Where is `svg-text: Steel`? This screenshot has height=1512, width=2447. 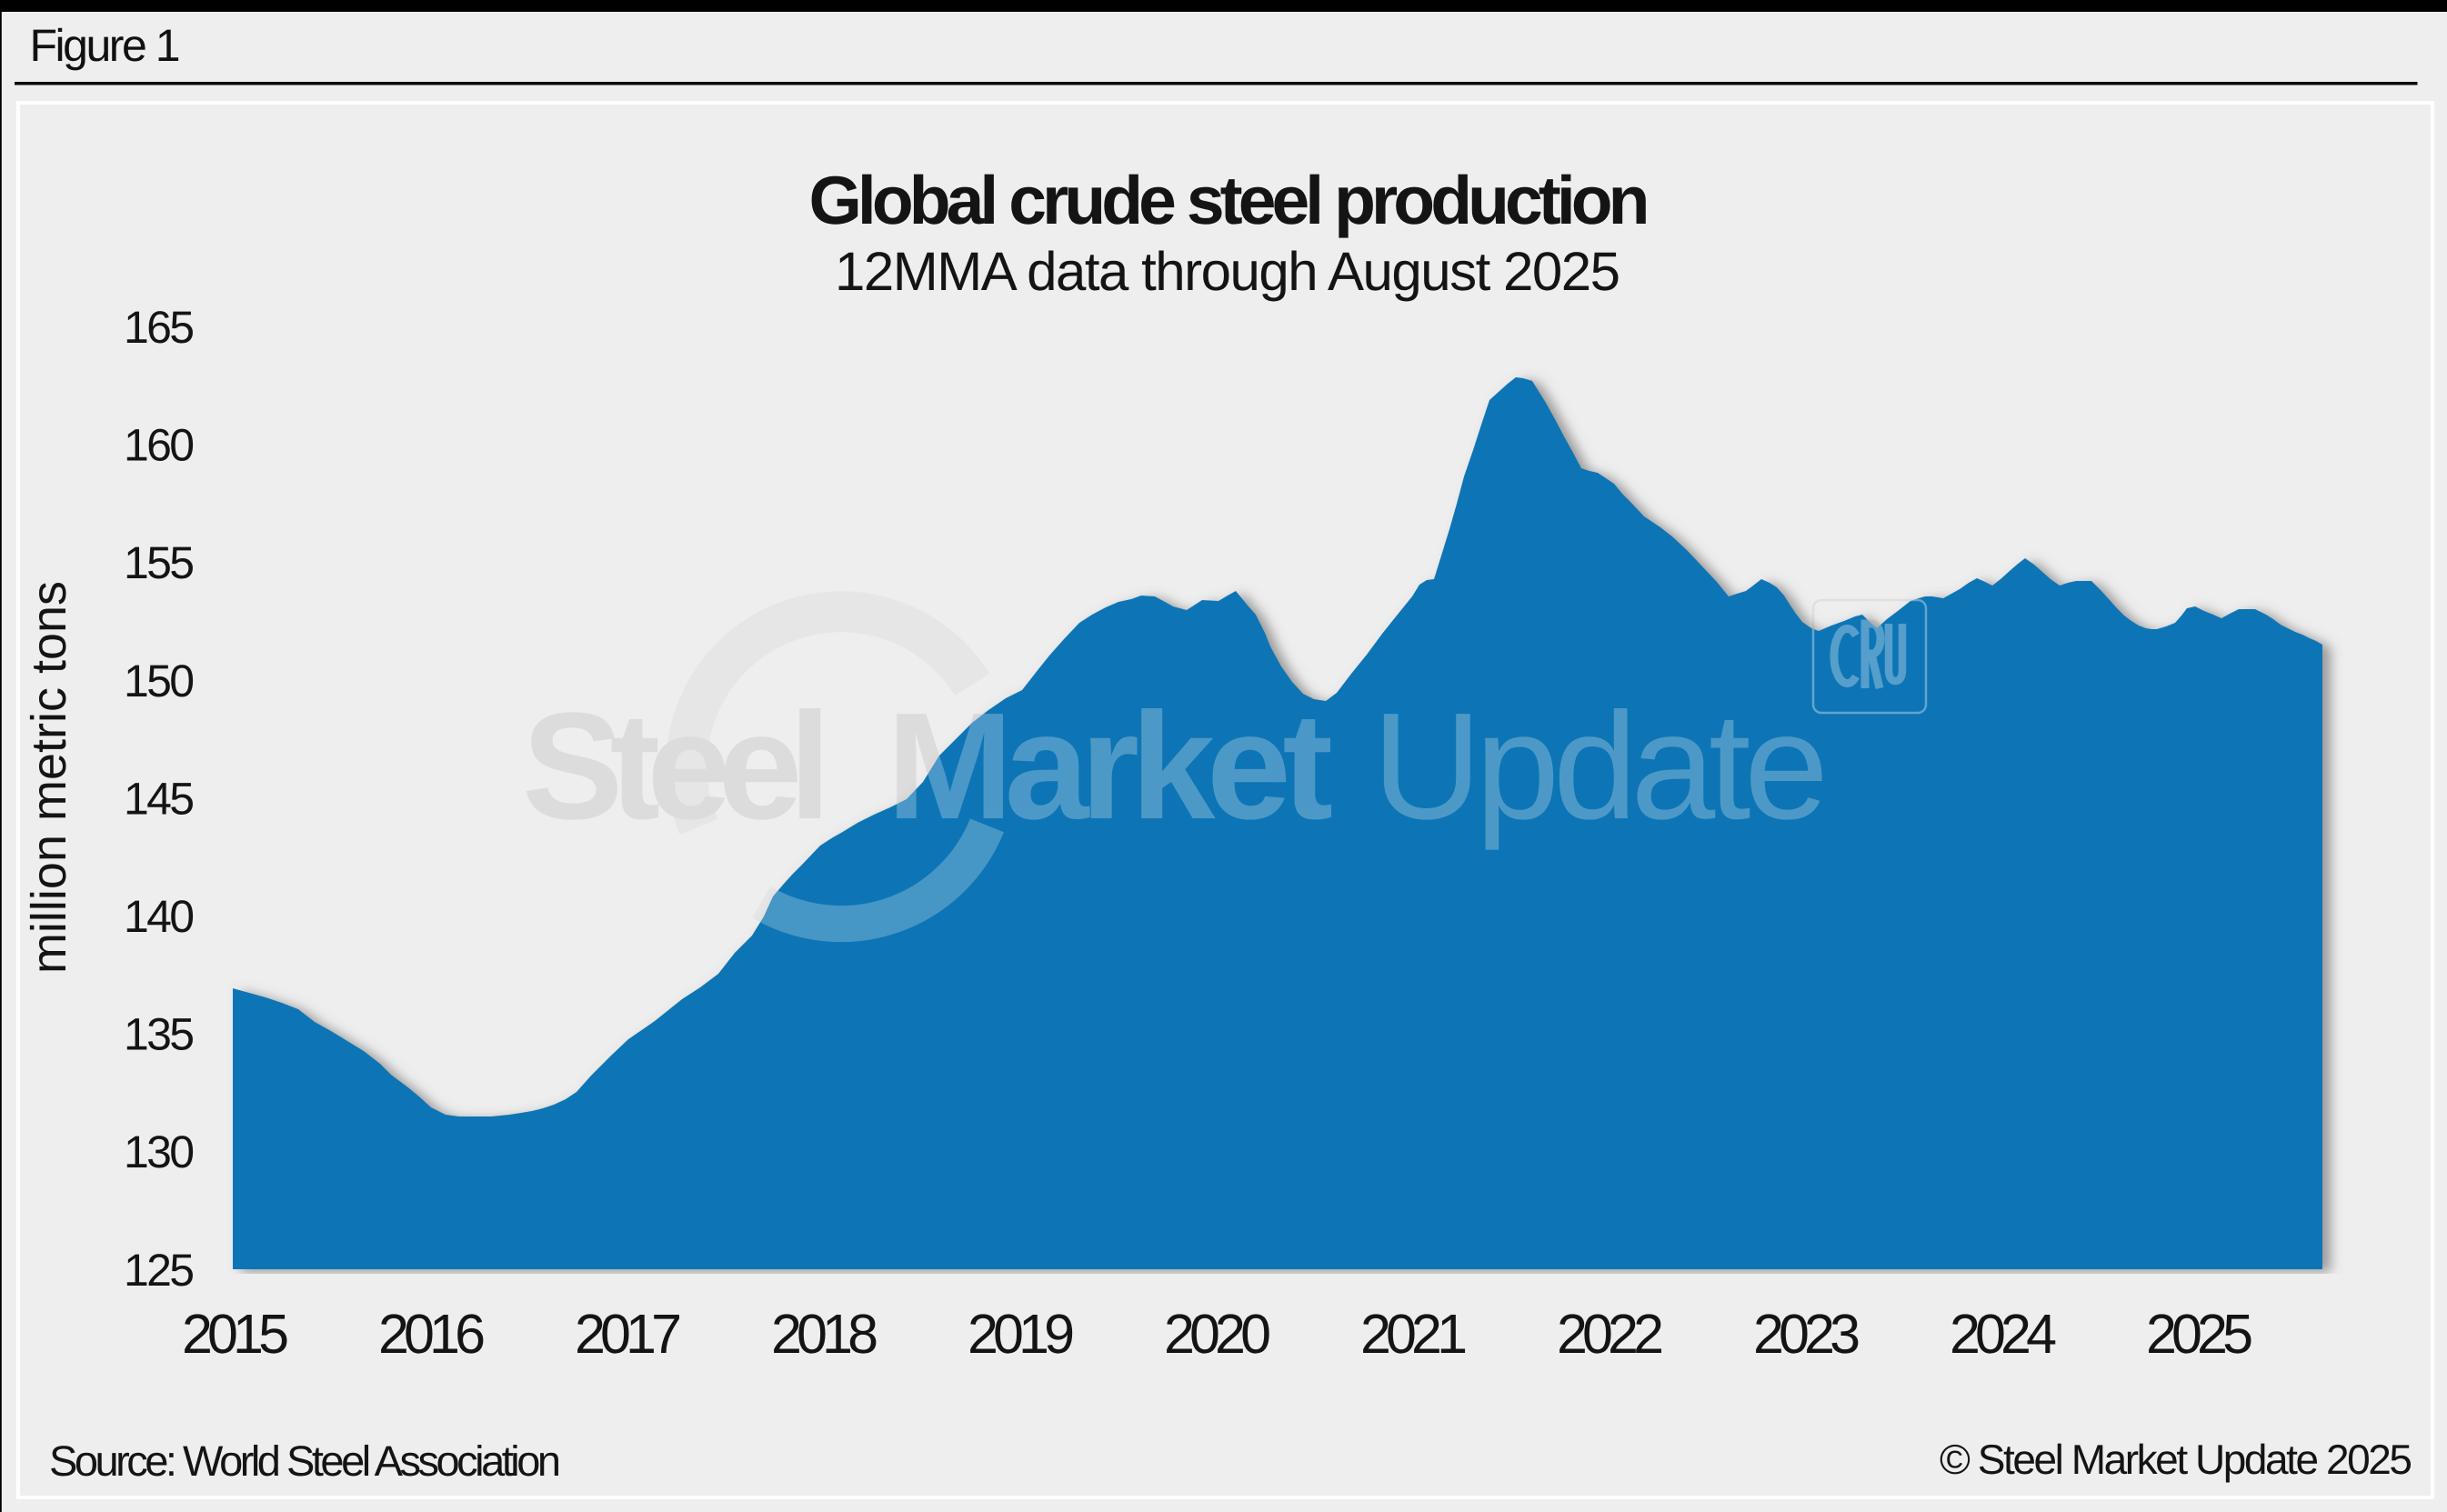
svg-text: Steel is located at coordinates (677, 766).